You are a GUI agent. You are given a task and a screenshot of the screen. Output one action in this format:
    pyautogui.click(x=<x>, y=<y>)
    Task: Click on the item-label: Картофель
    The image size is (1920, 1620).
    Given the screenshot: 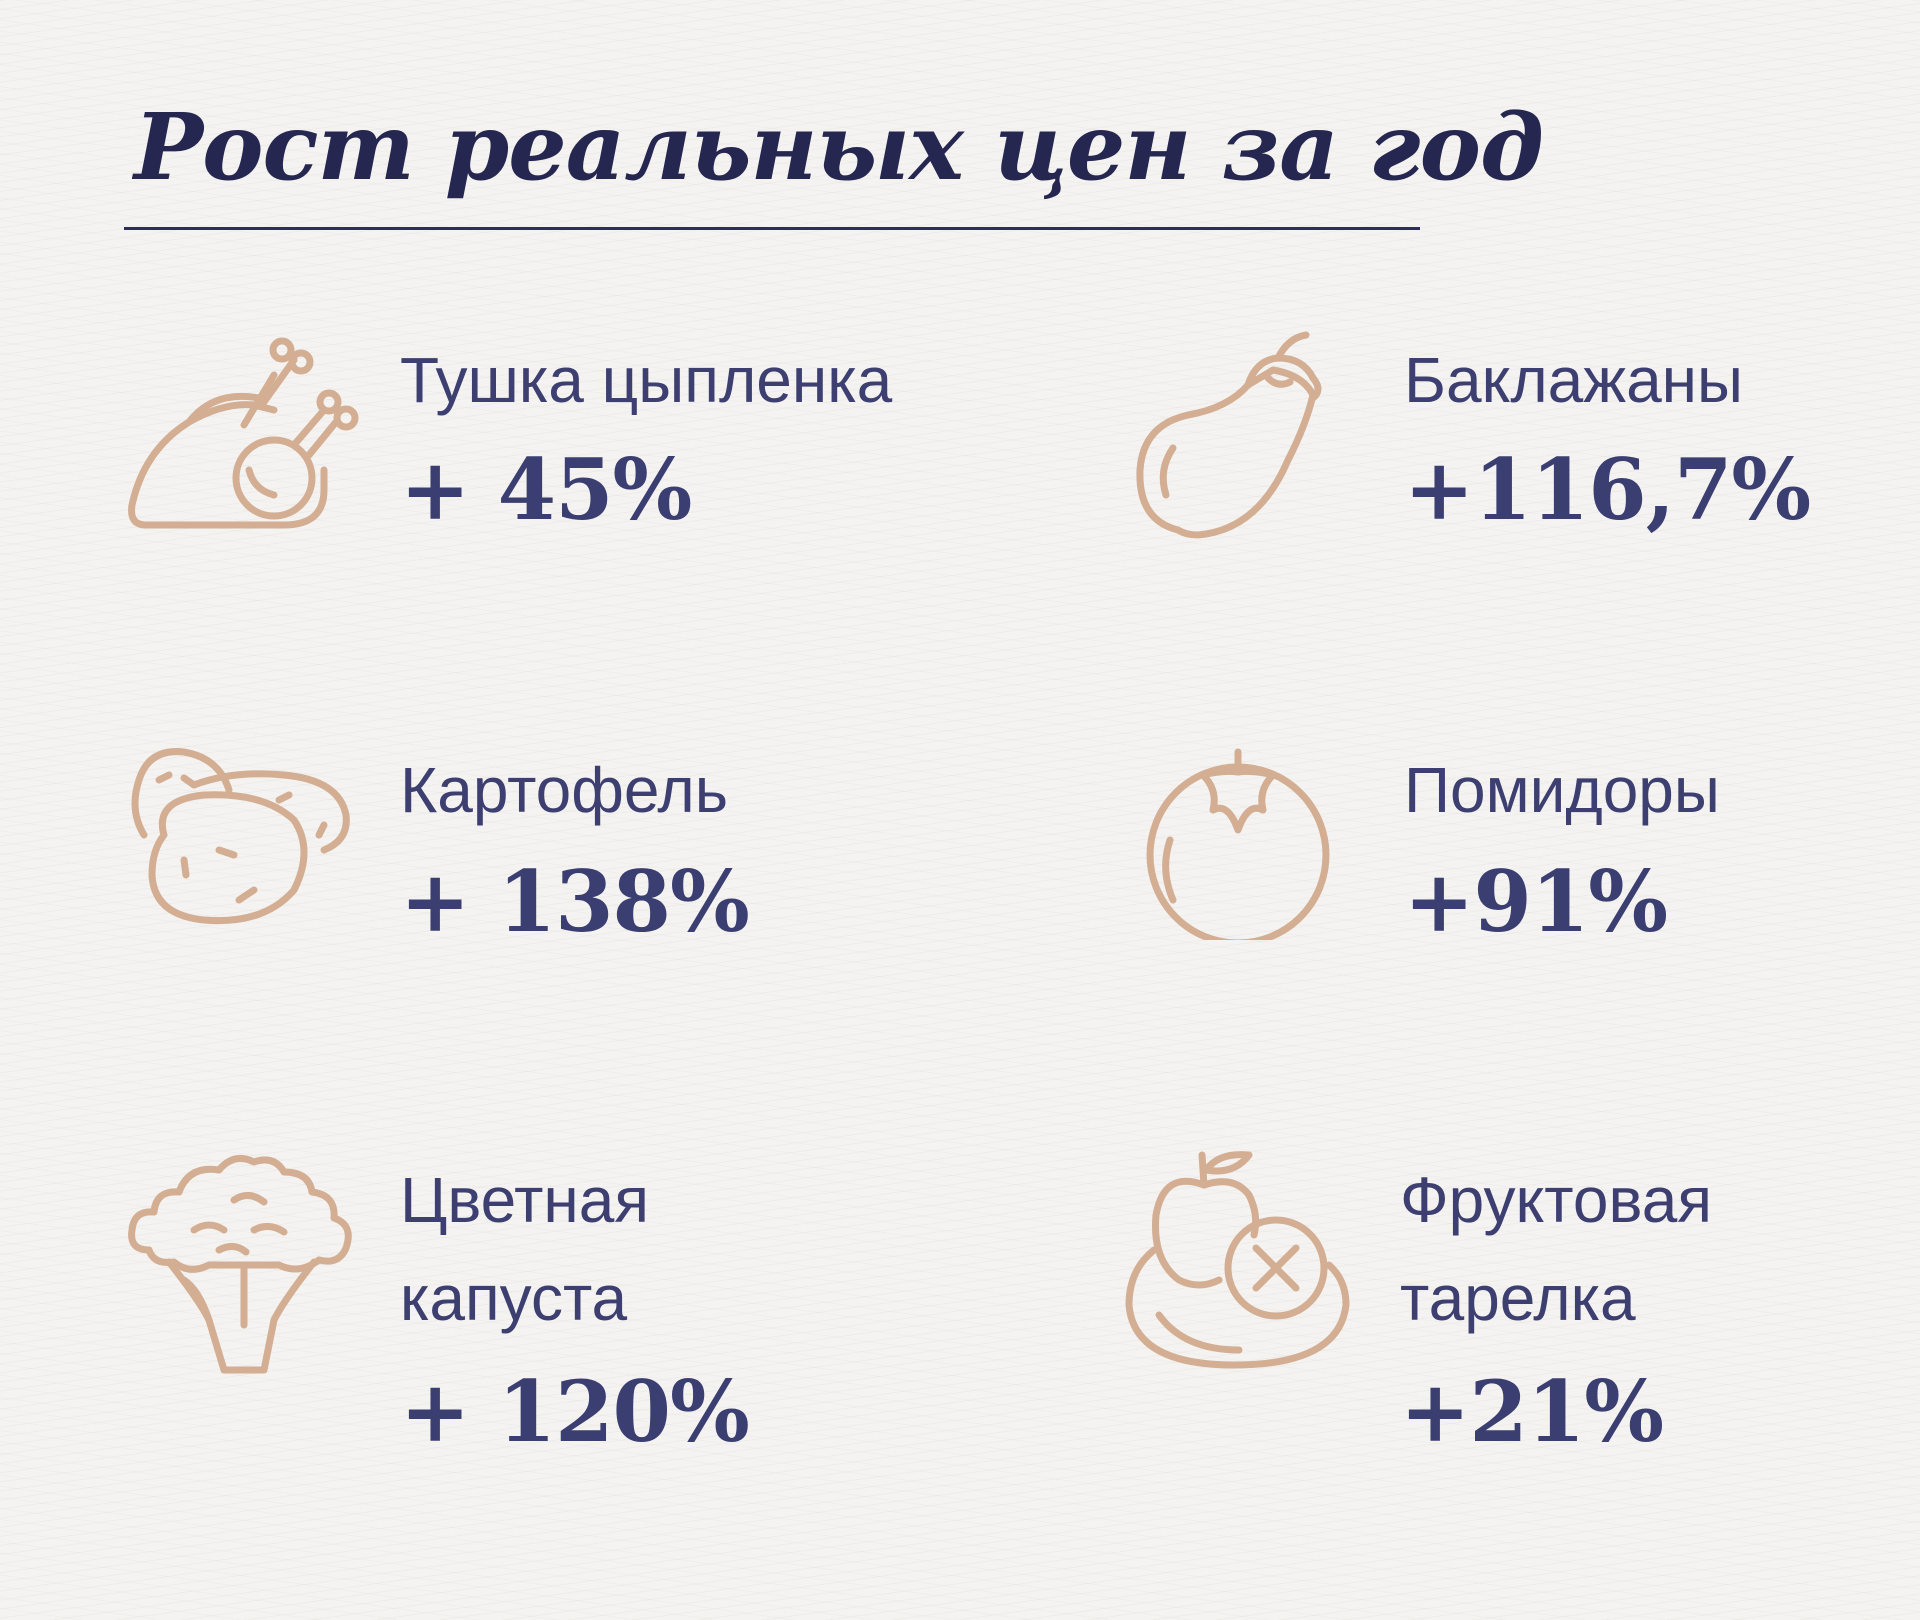 What is the action you would take?
    pyautogui.click(x=564, y=790)
    